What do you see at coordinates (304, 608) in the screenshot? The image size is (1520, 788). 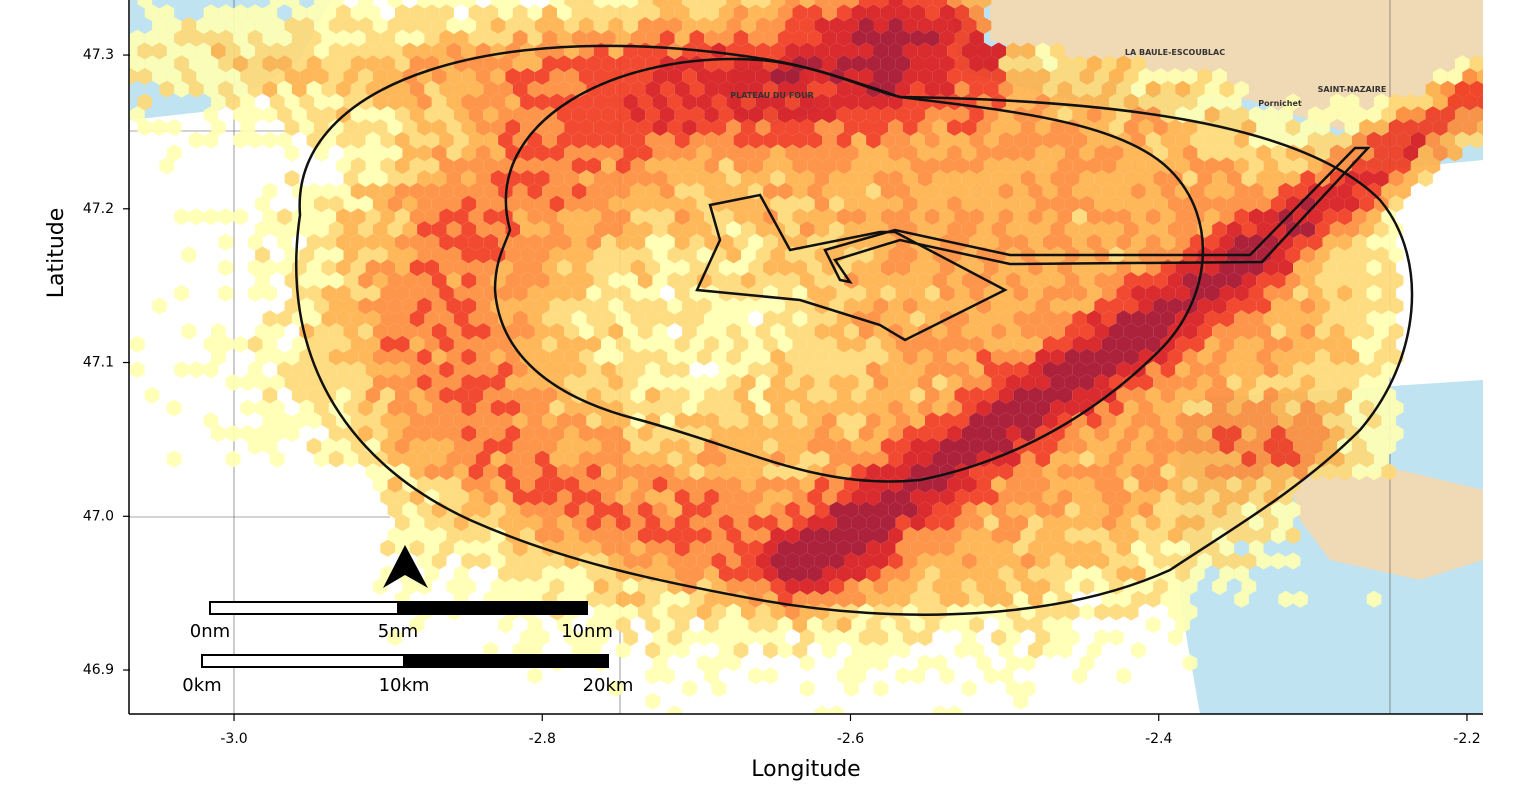 I see `scale-segment` at bounding box center [304, 608].